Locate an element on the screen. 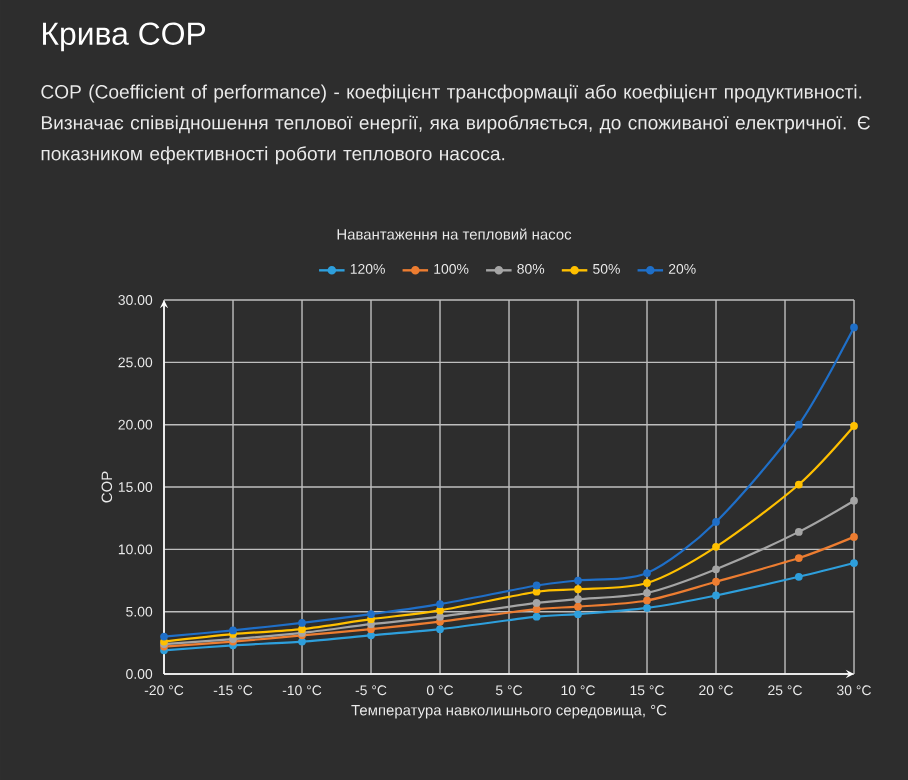  text: COP (Coefficient of performance) - коефіцієнт трансформації або коефіцієнт продуктивності. Визначає співвідношення теплової енергії, яка виробляється, до споживаної електричної. Є показником ефективності роботи теплового насоса. is located at coordinates (455, 124).